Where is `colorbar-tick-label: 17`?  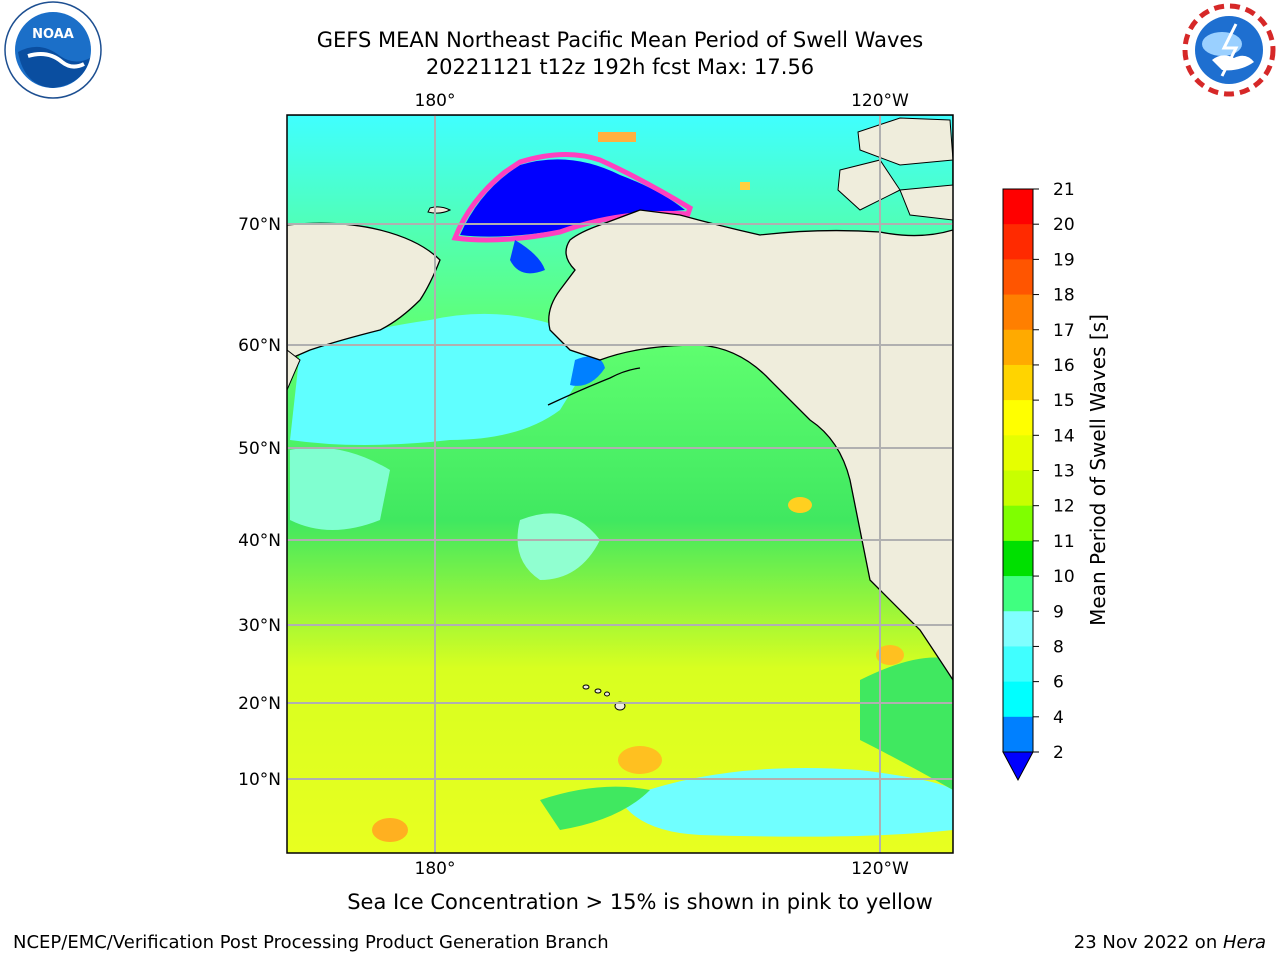 colorbar-tick-label: 17 is located at coordinates (1064, 331).